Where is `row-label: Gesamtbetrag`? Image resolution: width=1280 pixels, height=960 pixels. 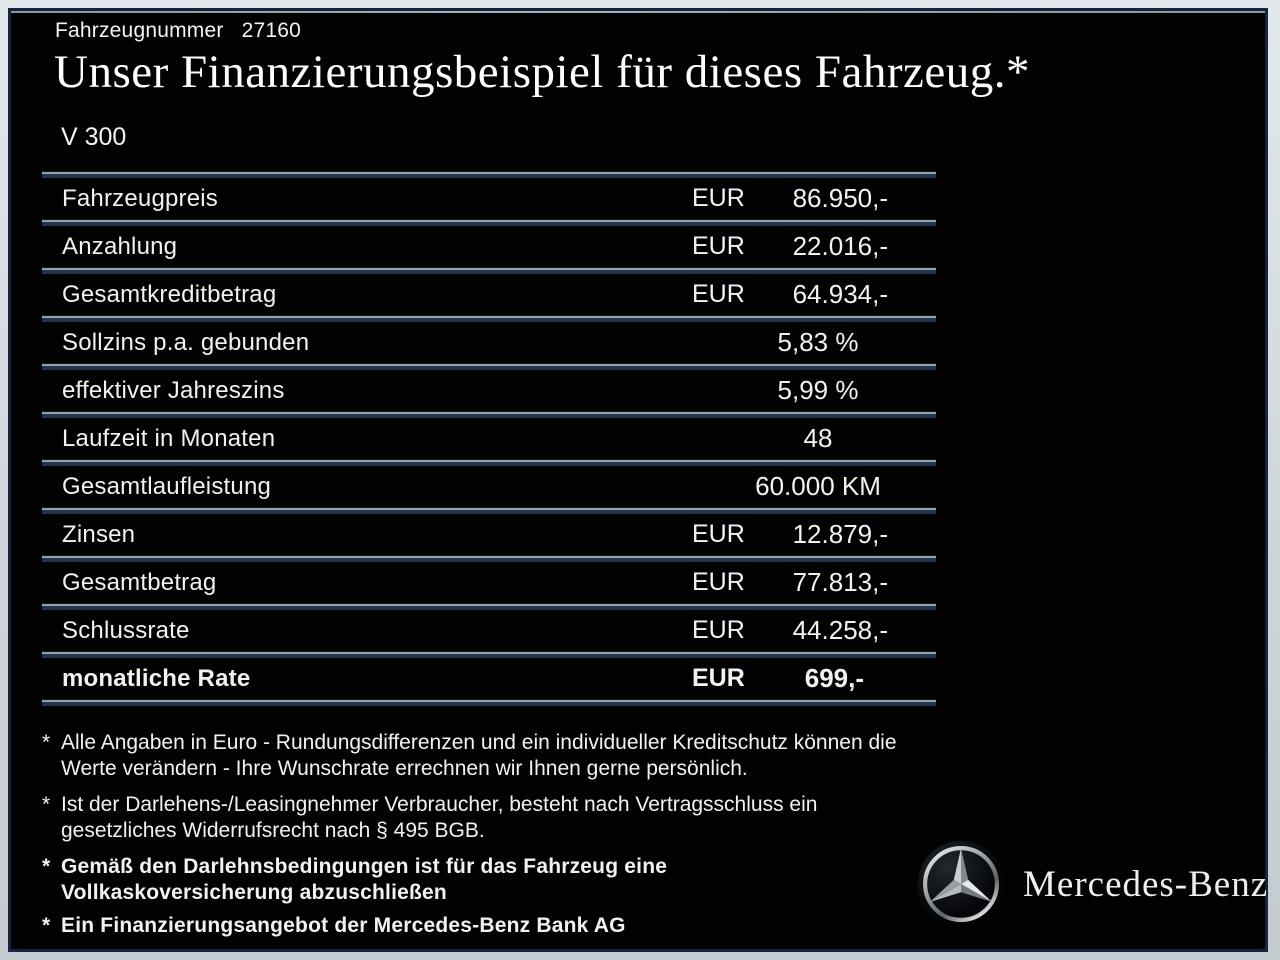
row-label: Gesamtbetrag is located at coordinates (139, 582).